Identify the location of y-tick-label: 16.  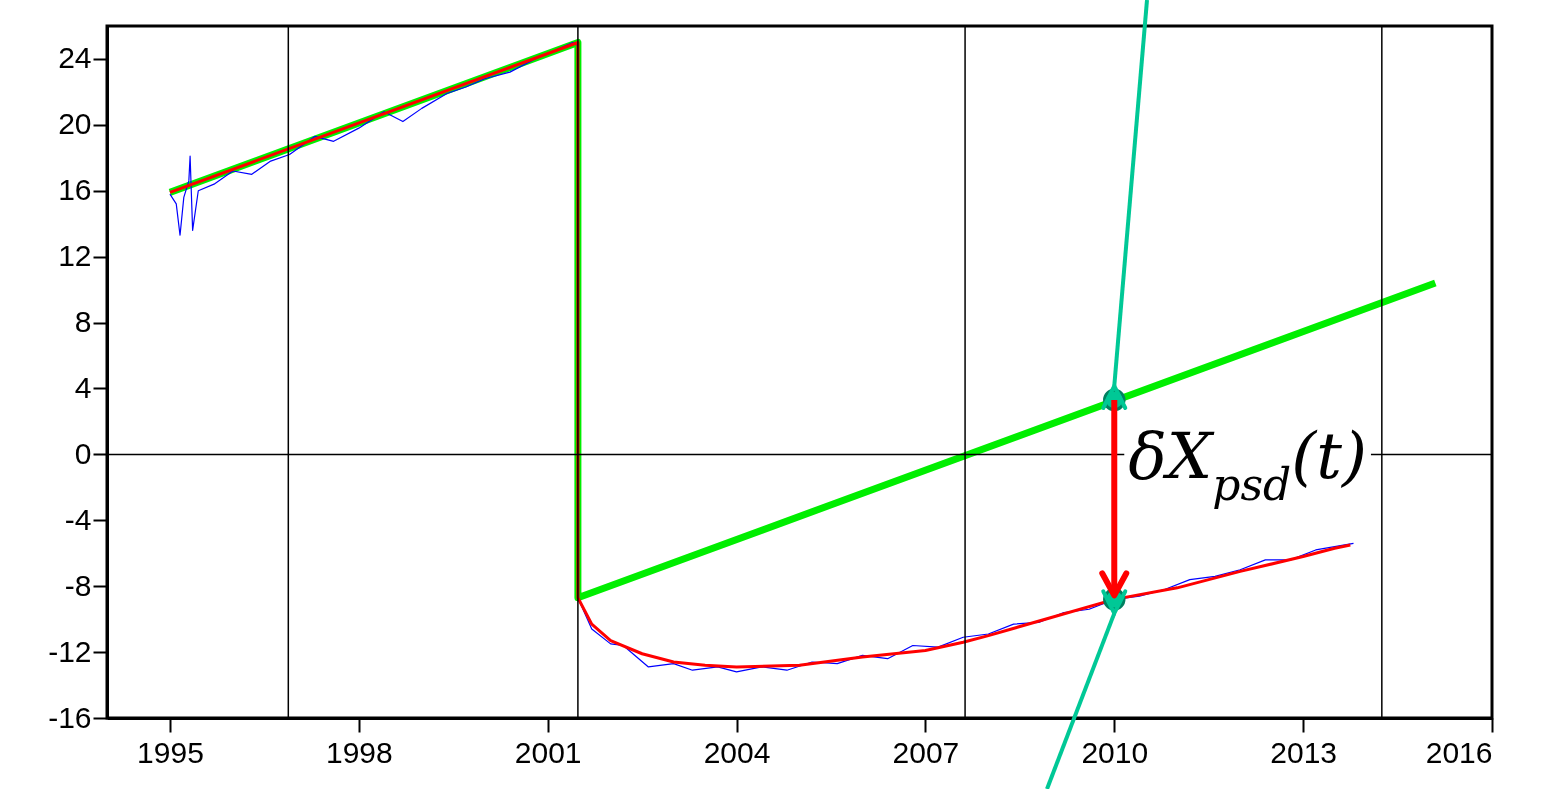
(75, 190).